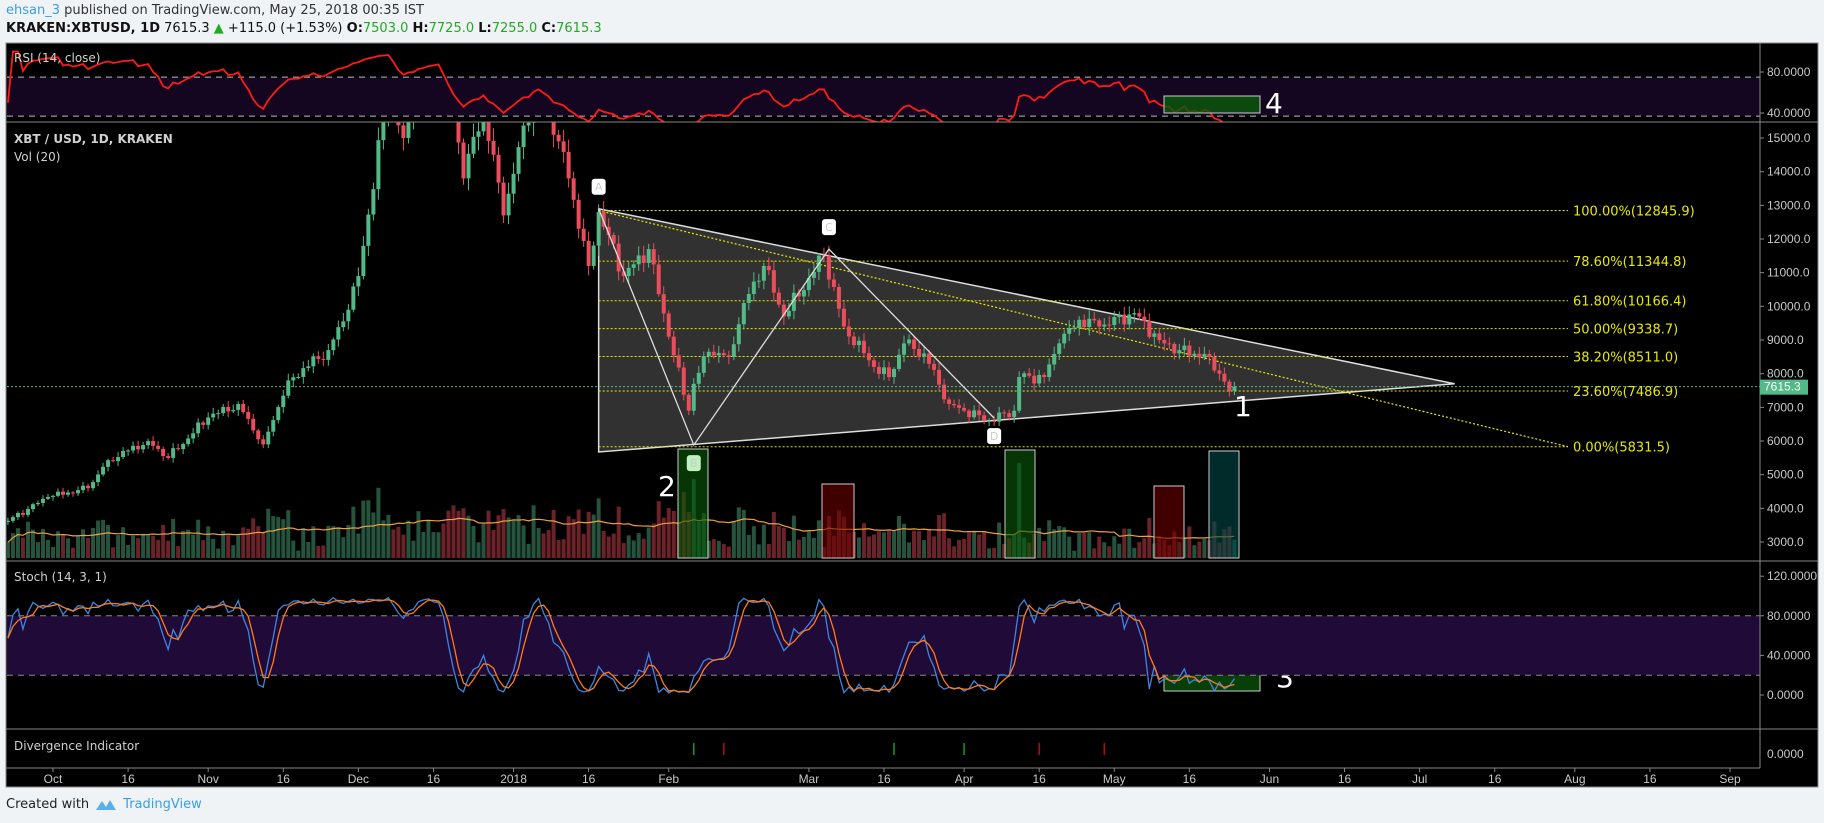 Image resolution: width=1824 pixels, height=823 pixels. I want to click on pattern-point-label: C, so click(829, 227).